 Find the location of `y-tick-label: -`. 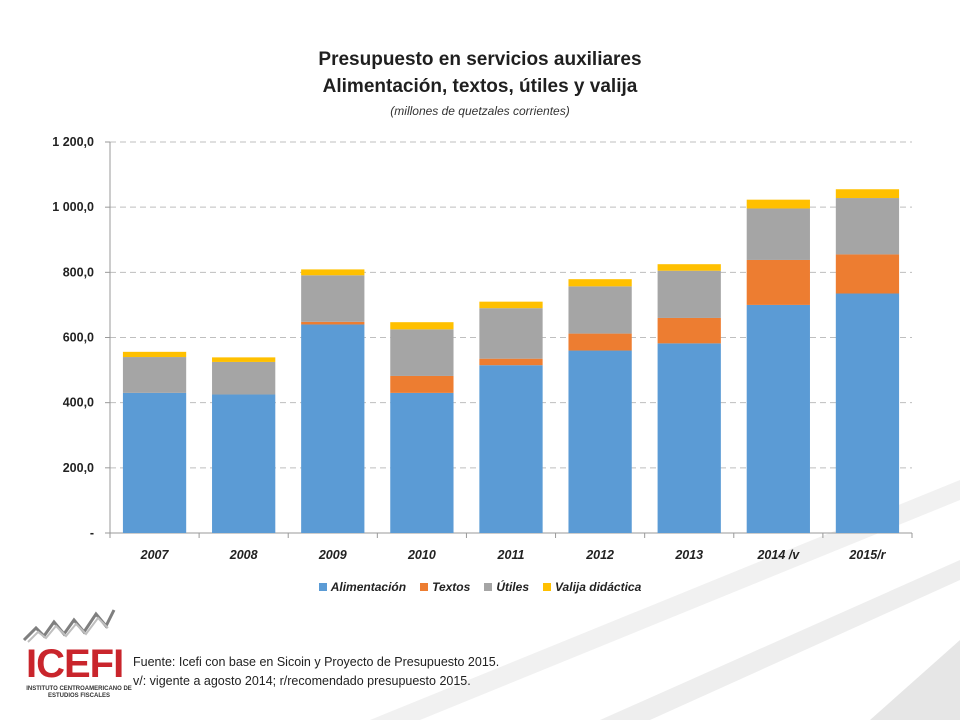

y-tick-label: - is located at coordinates (92, 533).